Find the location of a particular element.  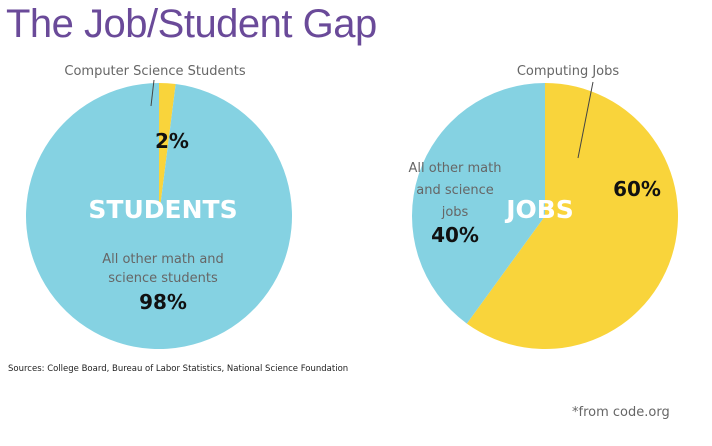

cs-students-label: Computer Science Students is located at coordinates (154, 71).